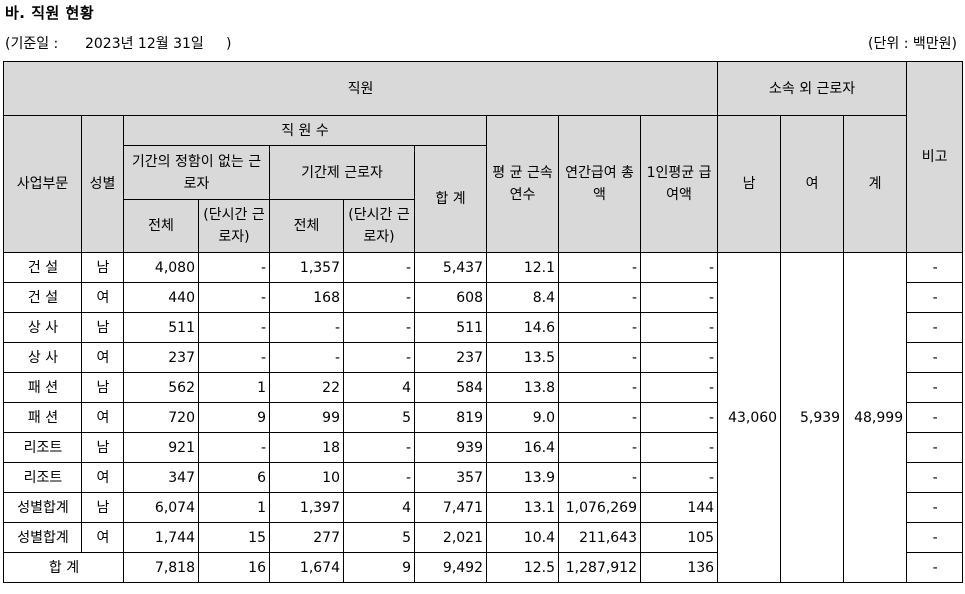  Describe the element at coordinates (306, 267) in the screenshot. I see `cell-fixed-total: 1,357` at that location.